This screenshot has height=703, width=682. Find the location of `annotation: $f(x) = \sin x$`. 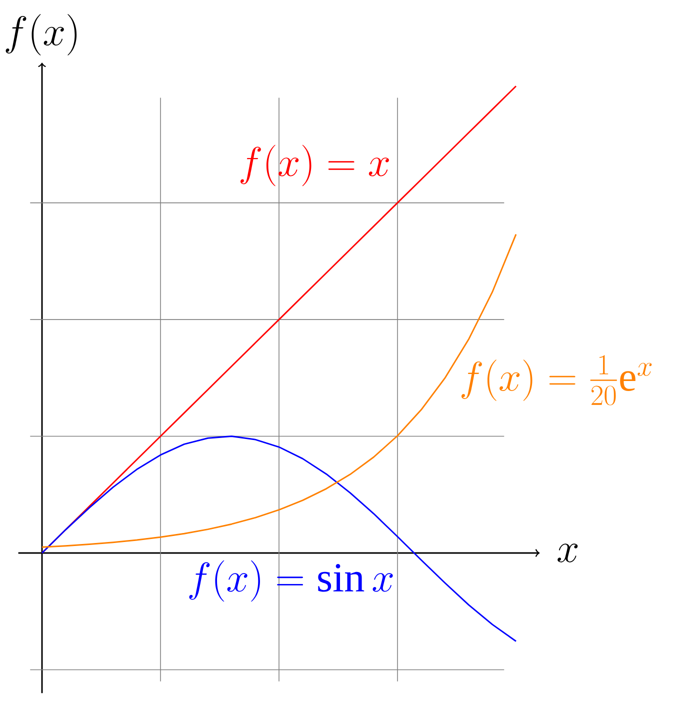

annotation: $f(x) = \sin x$ is located at coordinates (291, 581).